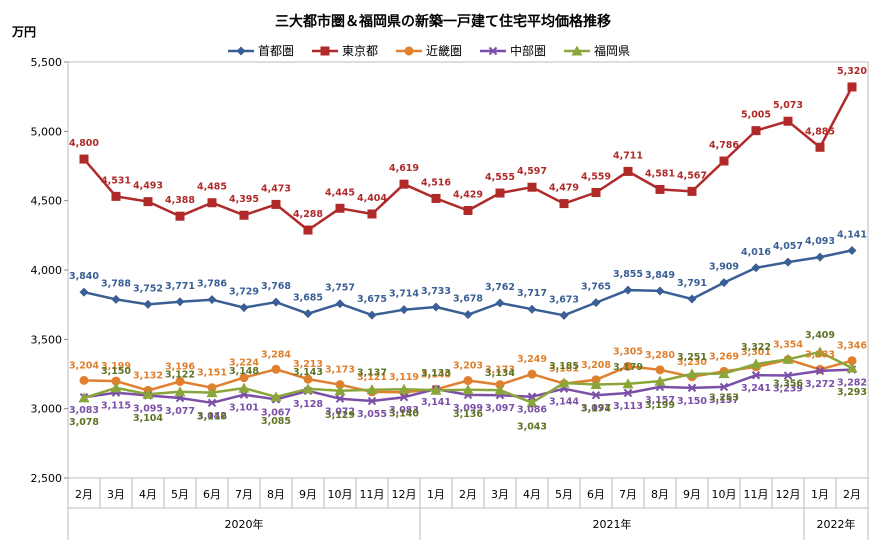 The width and height of the screenshot is (887, 551). I want to click on data-label: 3,762, so click(500, 287).